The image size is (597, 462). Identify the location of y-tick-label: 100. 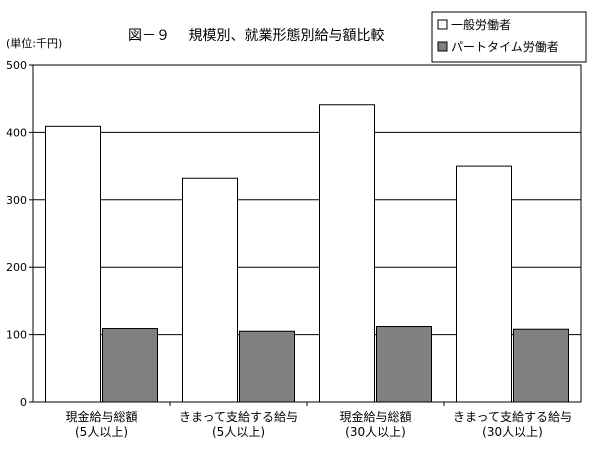
(16, 335).